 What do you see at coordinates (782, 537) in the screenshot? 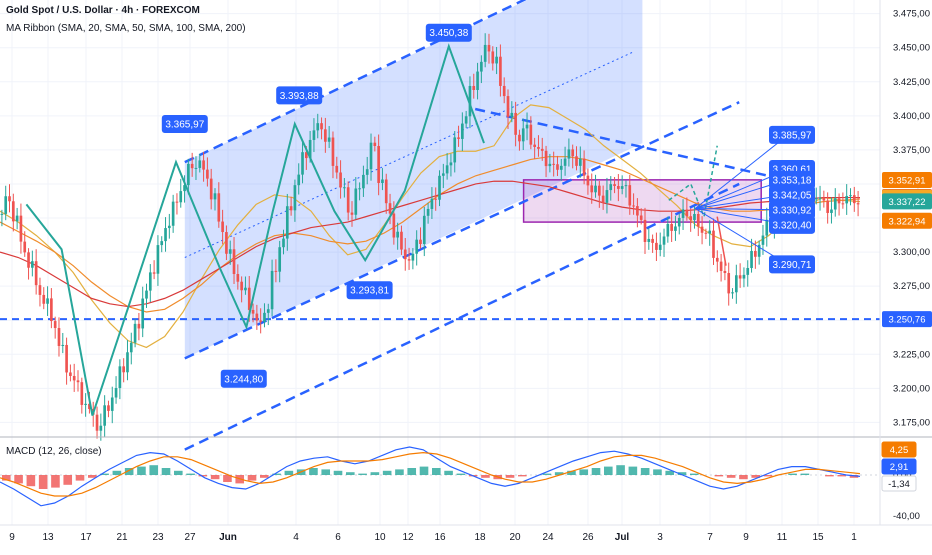
I see `x-tick-label: 11` at bounding box center [782, 537].